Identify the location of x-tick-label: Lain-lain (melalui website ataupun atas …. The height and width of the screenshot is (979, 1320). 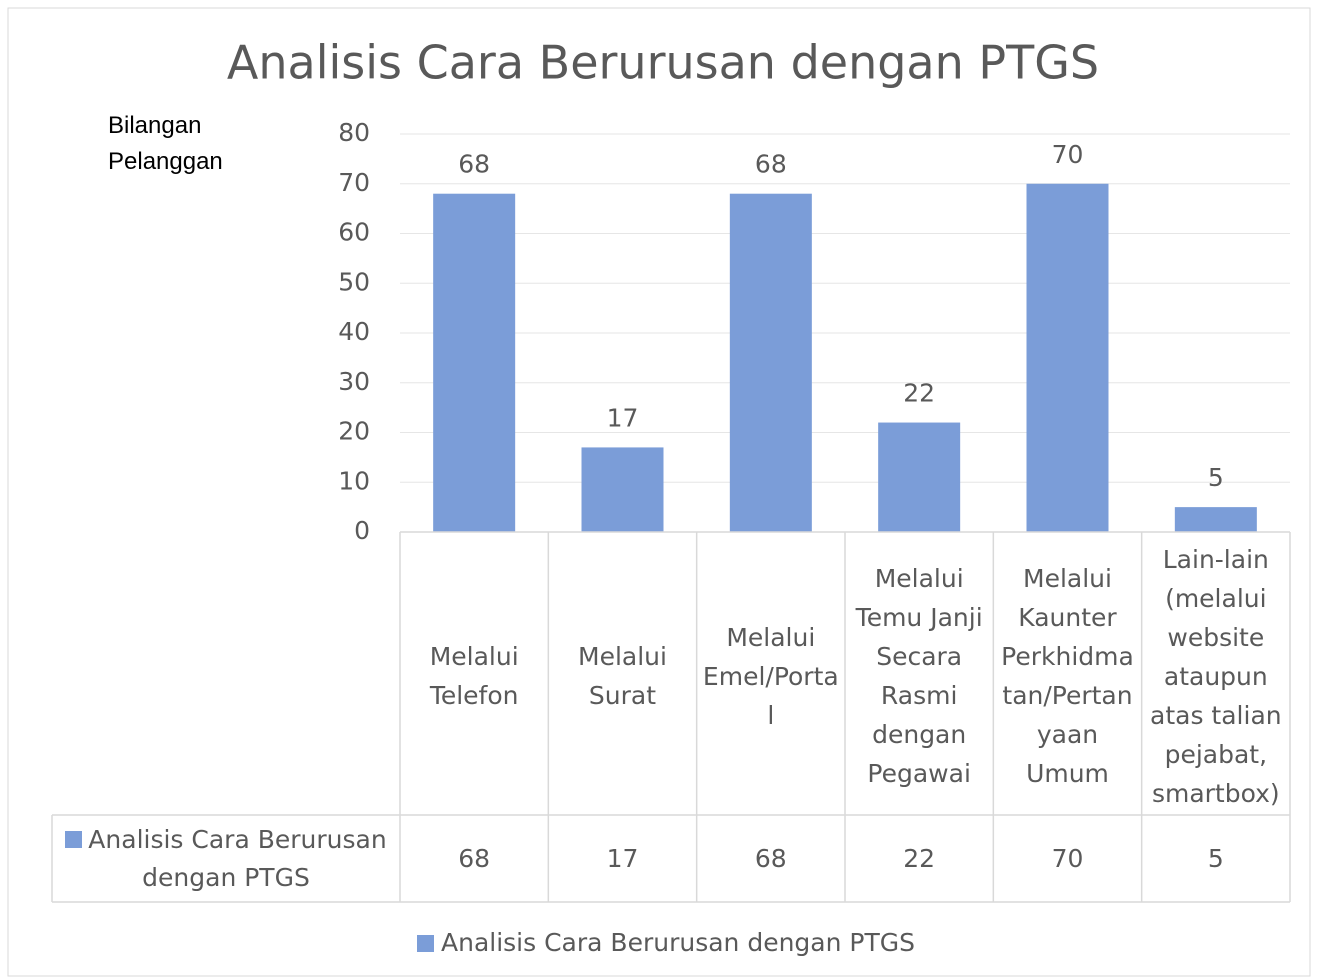
(1216, 676).